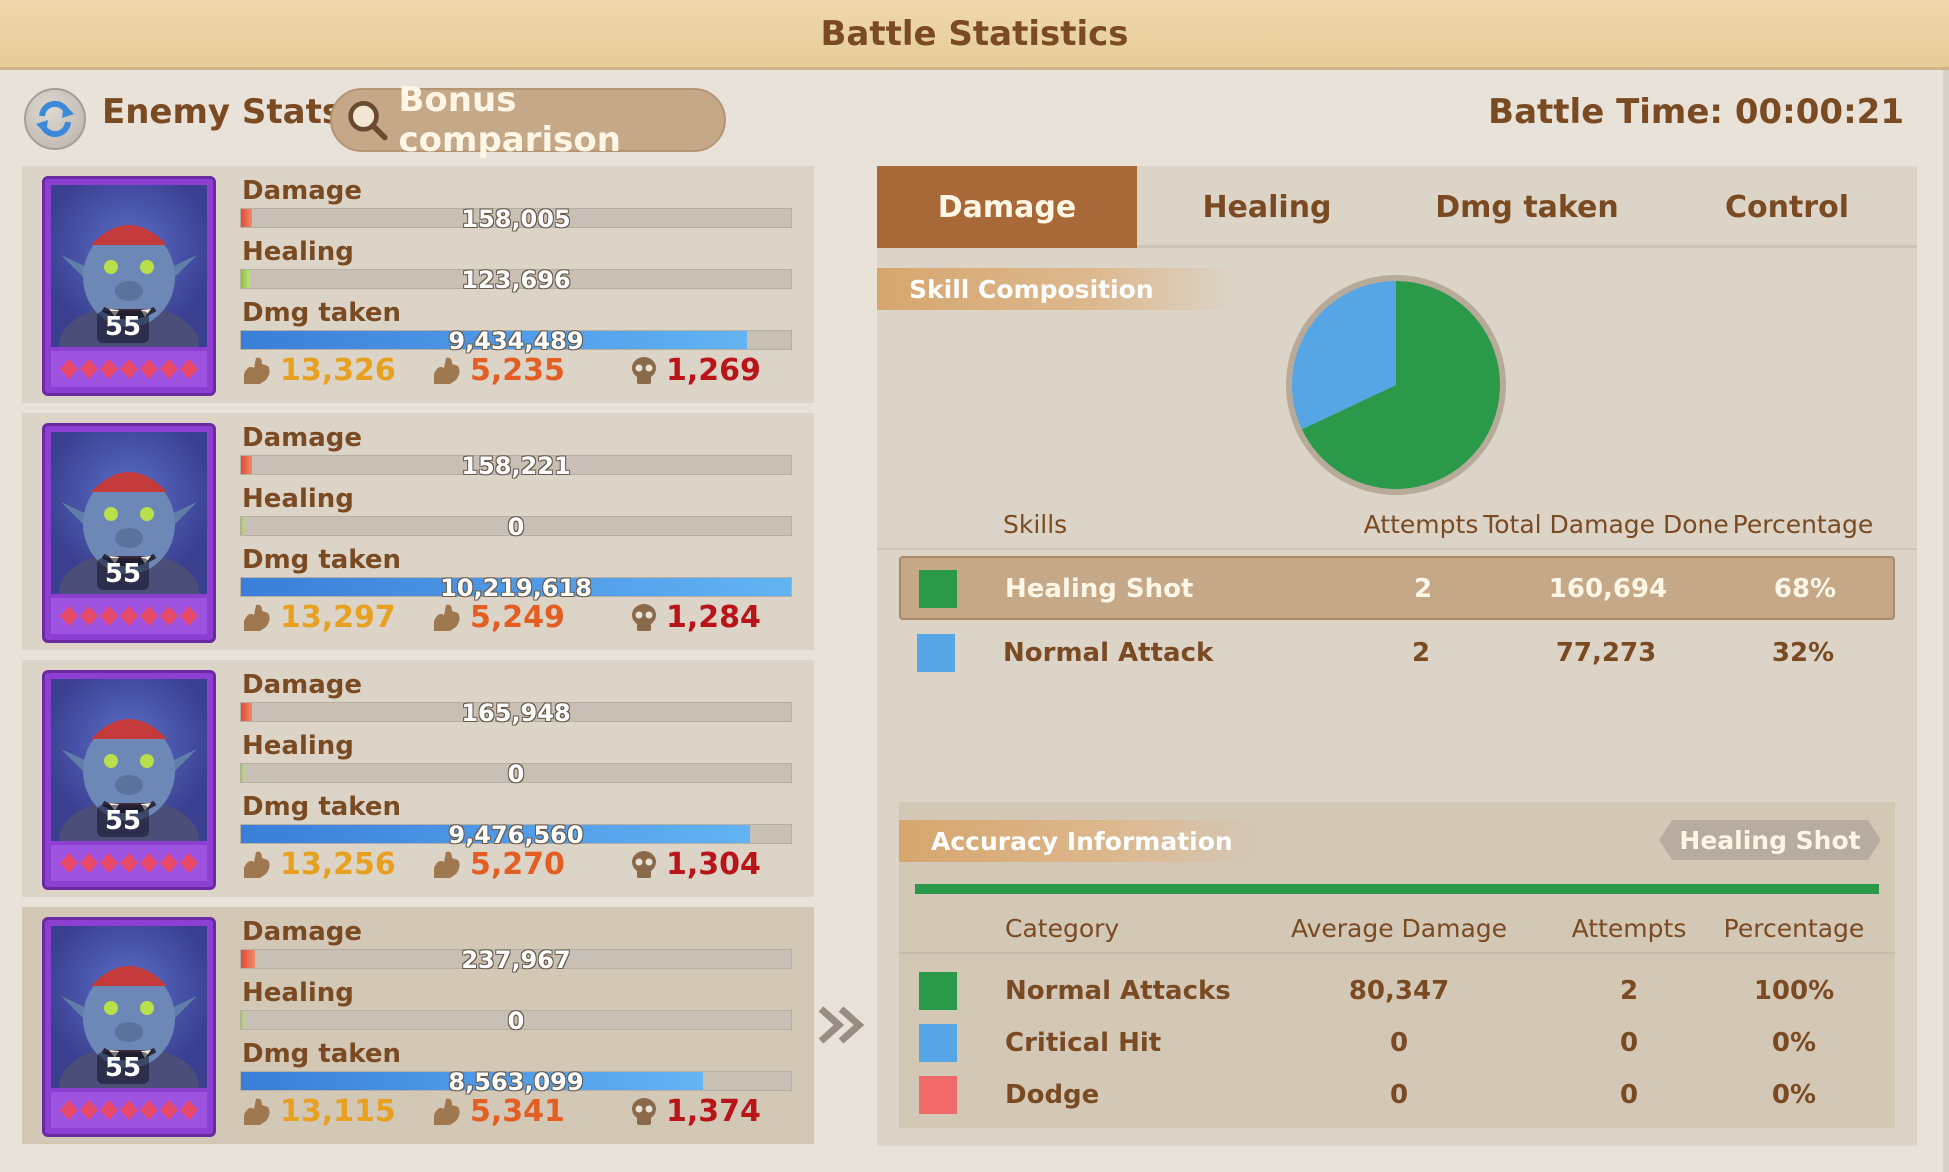 The width and height of the screenshot is (1949, 1172). Describe the element at coordinates (302, 191) in the screenshot. I see `damage-label: Damage` at that location.